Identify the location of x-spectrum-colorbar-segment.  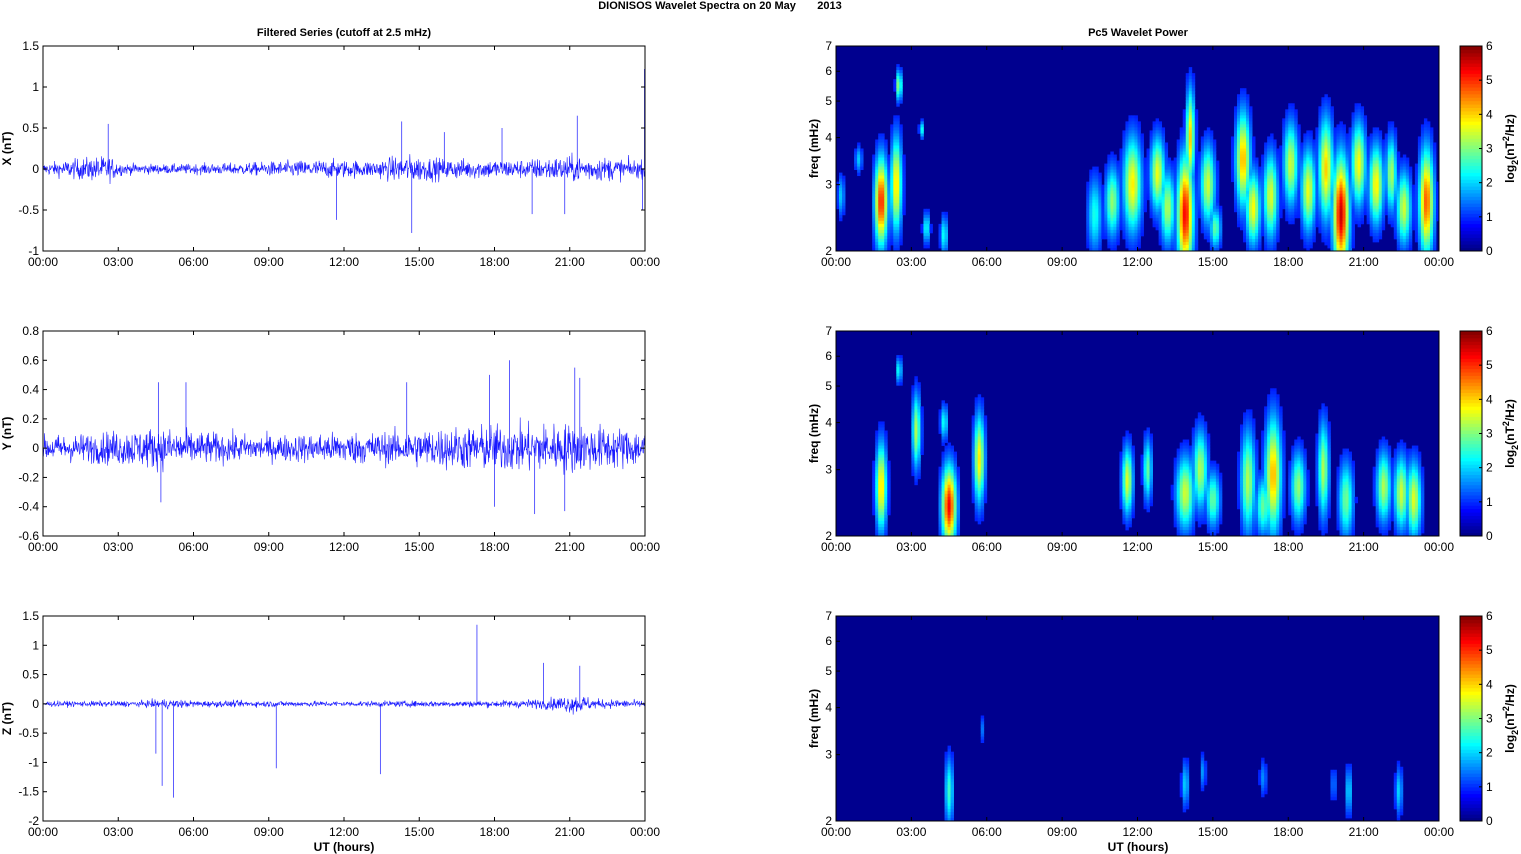
(1471, 136).